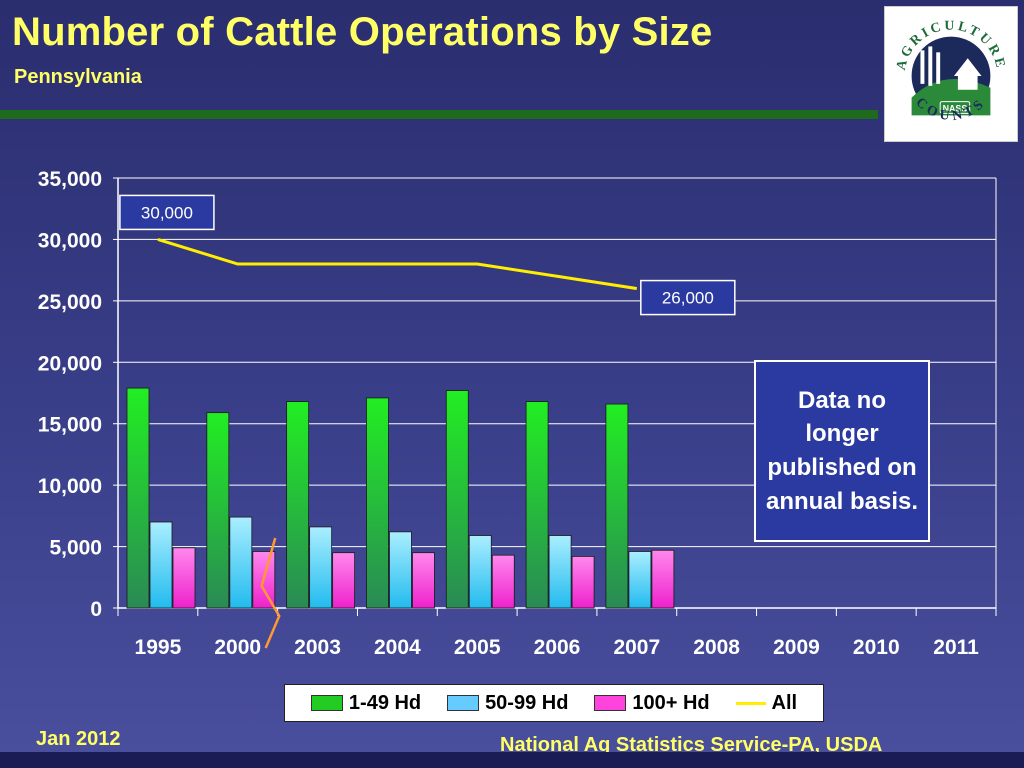 The width and height of the screenshot is (1024, 768). What do you see at coordinates (362, 32) in the screenshot?
I see `page-title: Number of Cattle Operations by Size` at bounding box center [362, 32].